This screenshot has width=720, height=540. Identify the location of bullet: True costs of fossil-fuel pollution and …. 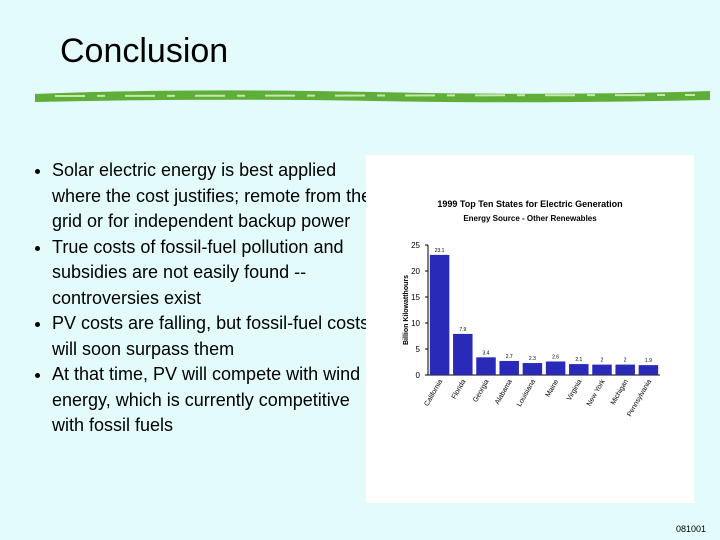
(212, 273).